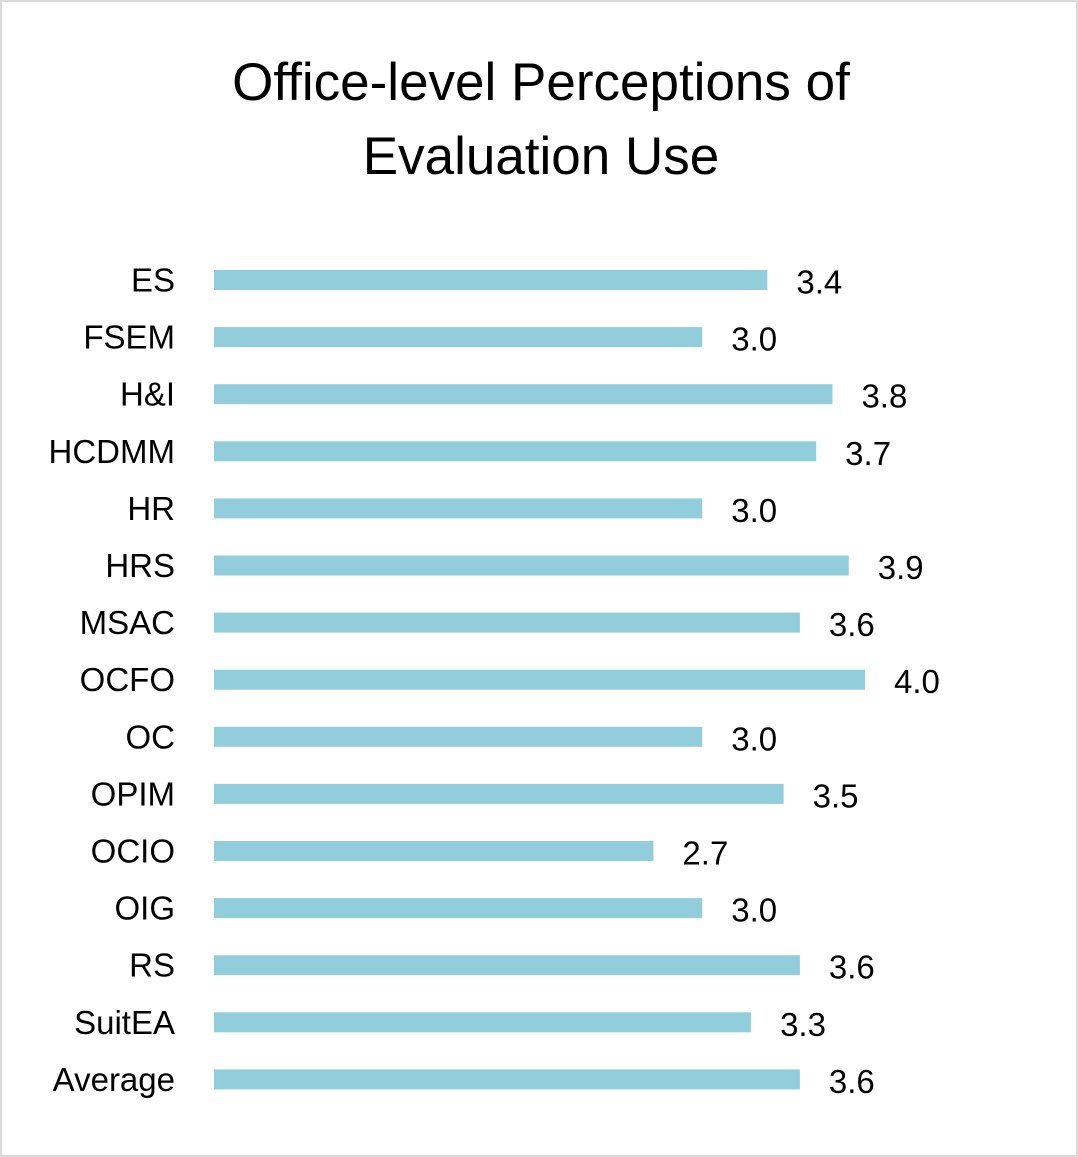 Image resolution: width=1078 pixels, height=1157 pixels. What do you see at coordinates (884, 396) in the screenshot?
I see `data-label: 3.8` at bounding box center [884, 396].